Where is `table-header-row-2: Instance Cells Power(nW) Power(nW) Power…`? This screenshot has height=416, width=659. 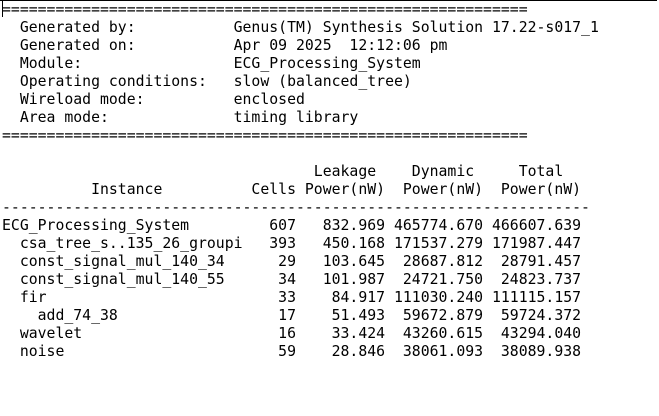 table-header-row-2: Instance Cells Power(nW) Power(nW) Power… is located at coordinates (292, 189).